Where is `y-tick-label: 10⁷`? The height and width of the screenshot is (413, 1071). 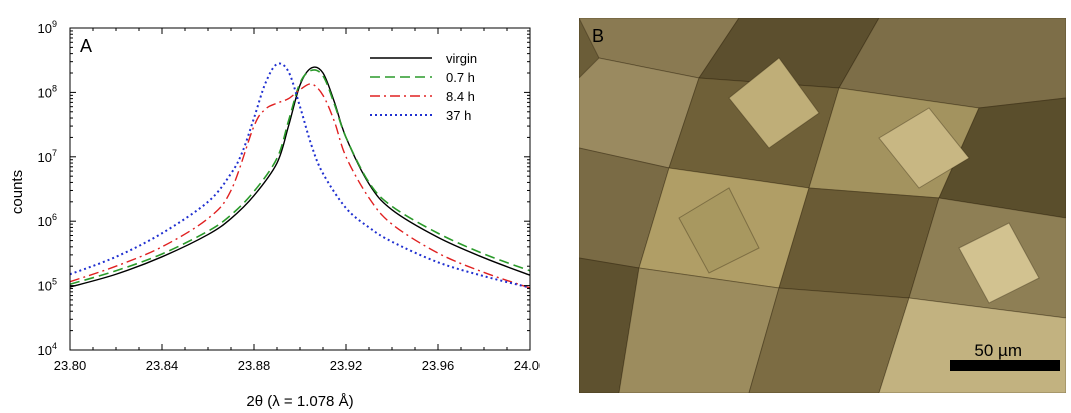 y-tick-label: 10⁷ is located at coordinates (47, 156).